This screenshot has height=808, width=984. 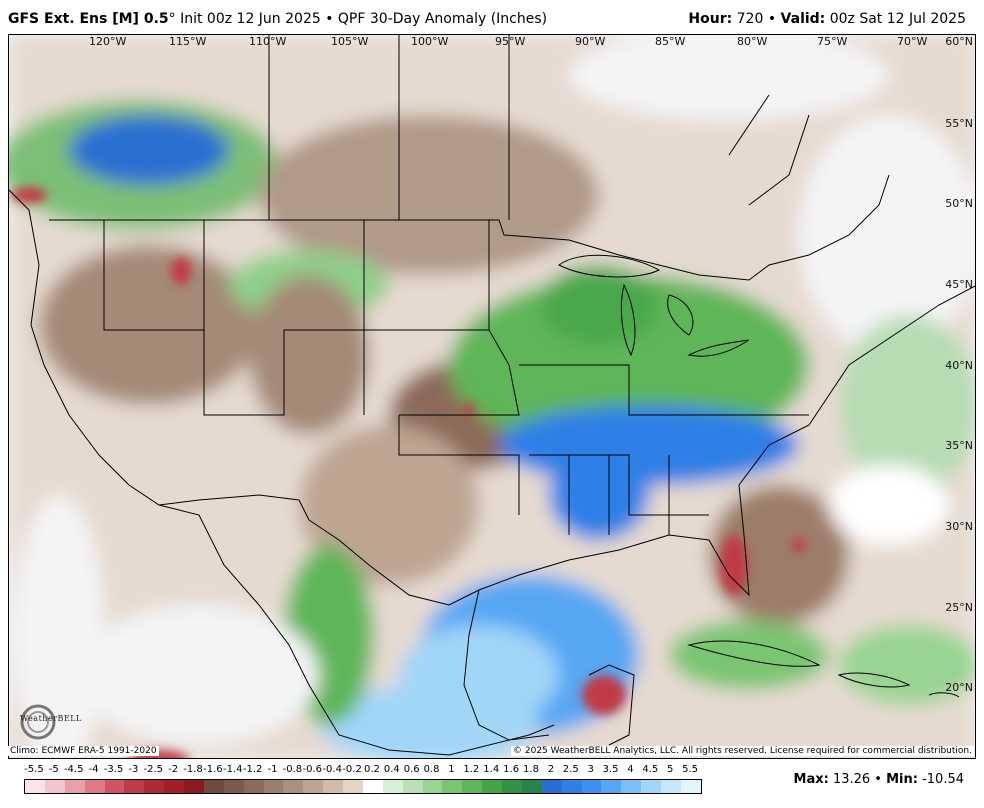 What do you see at coordinates (252, 769) in the screenshot?
I see `legend-tick-label: -1.2` at bounding box center [252, 769].